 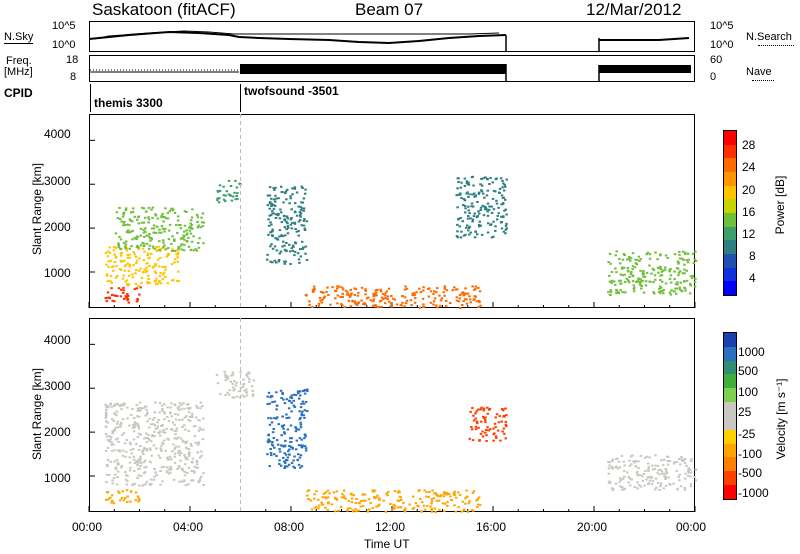 What do you see at coordinates (751, 352) in the screenshot?
I see `velocity-cbar-tick-1000: 1000` at bounding box center [751, 352].